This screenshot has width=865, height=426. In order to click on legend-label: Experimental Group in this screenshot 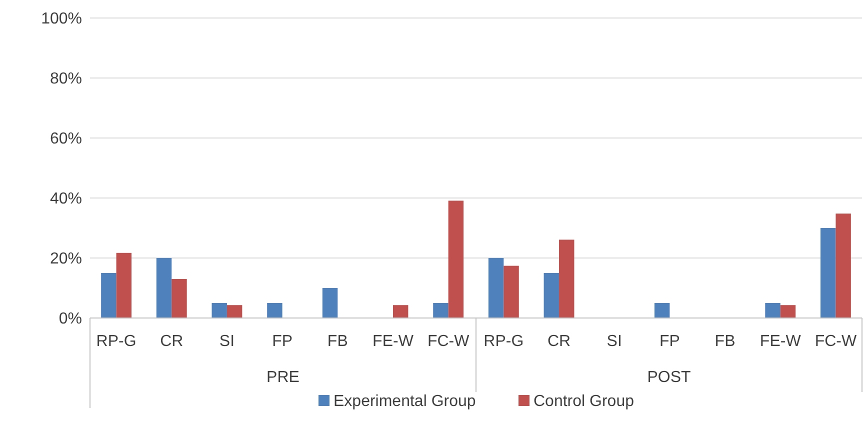, I will do `click(405, 401)`.